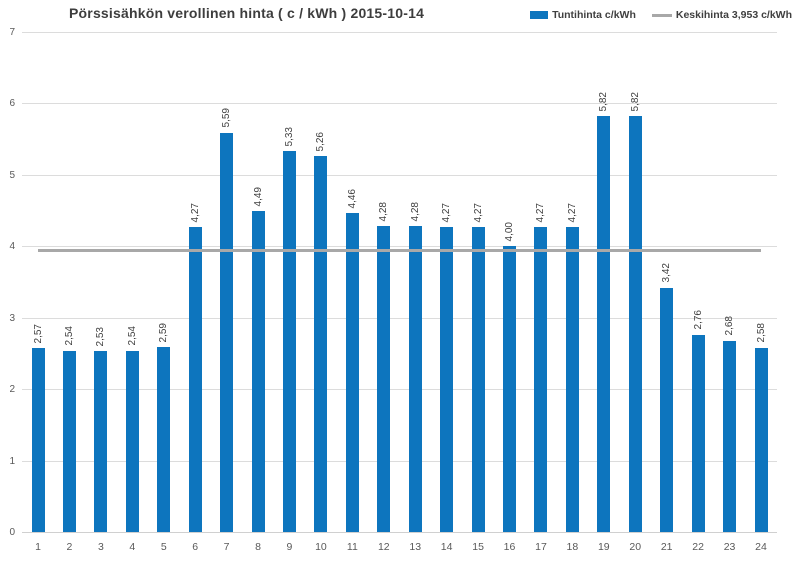  What do you see at coordinates (227, 118) in the screenshot?
I see `bar-value-label: 5,59` at bounding box center [227, 118].